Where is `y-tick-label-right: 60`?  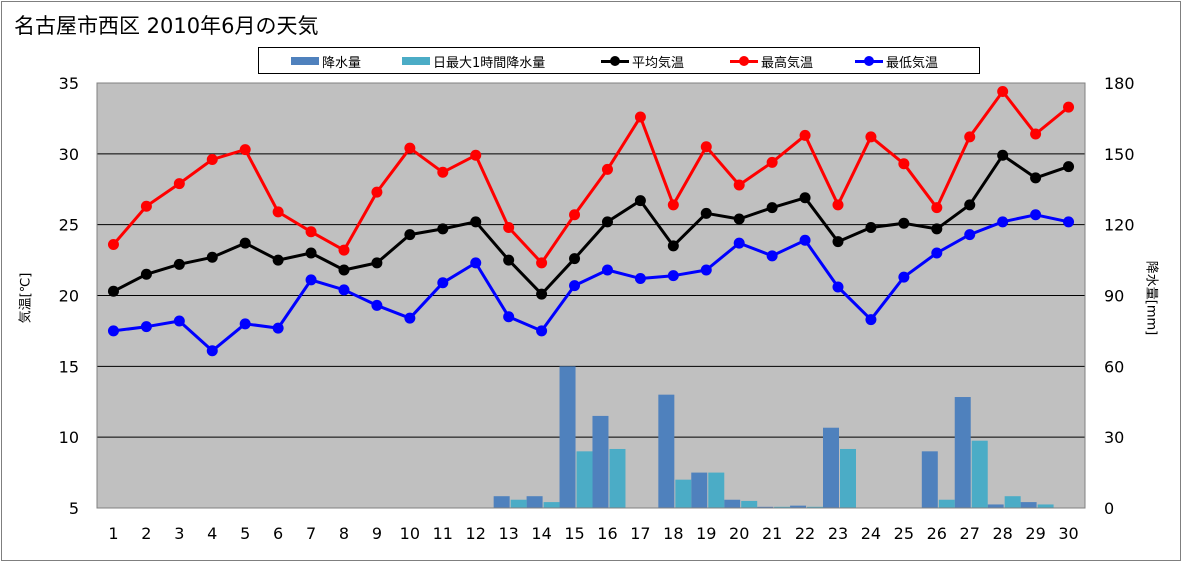
y-tick-label-right: 60 is located at coordinates (1114, 366).